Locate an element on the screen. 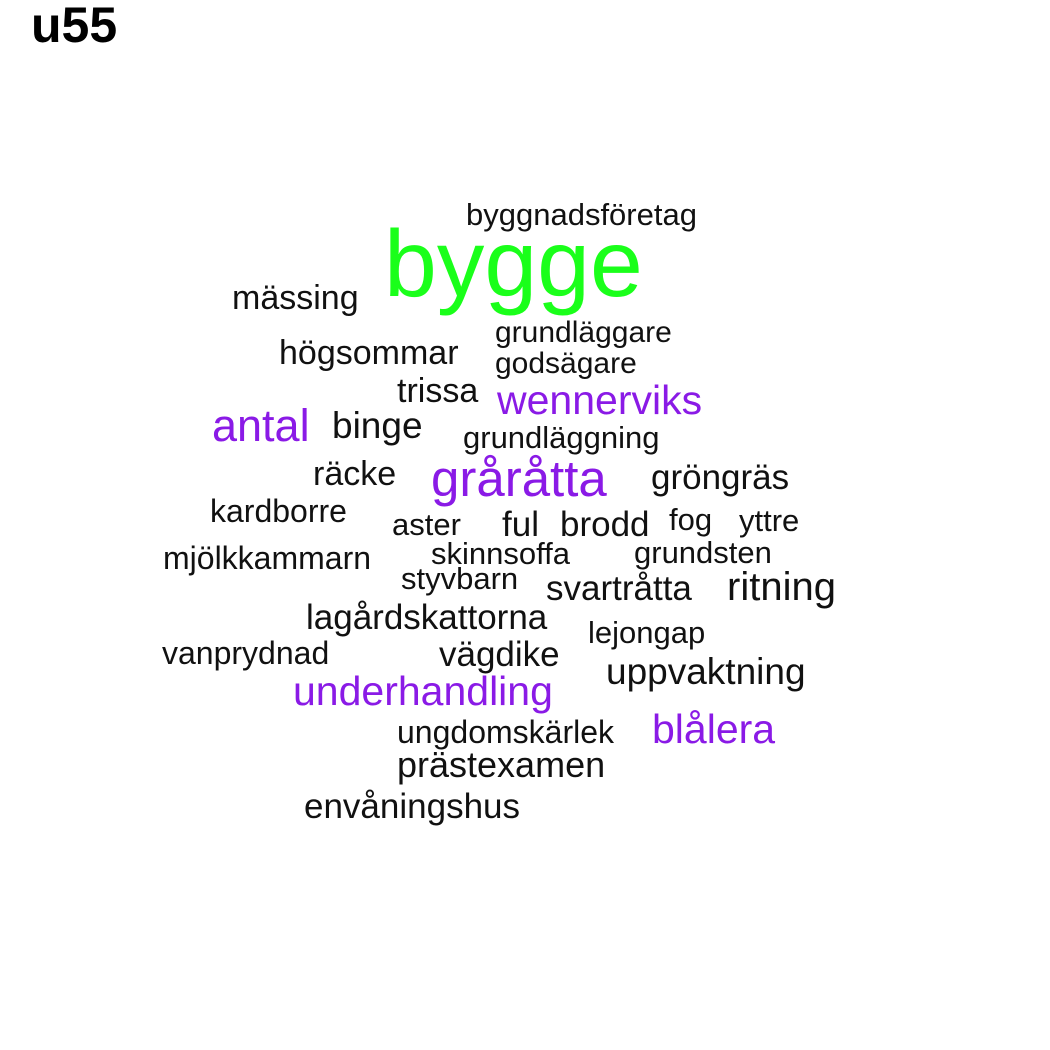  word-lagardskattorna: lagårdskattorna is located at coordinates (427, 617).